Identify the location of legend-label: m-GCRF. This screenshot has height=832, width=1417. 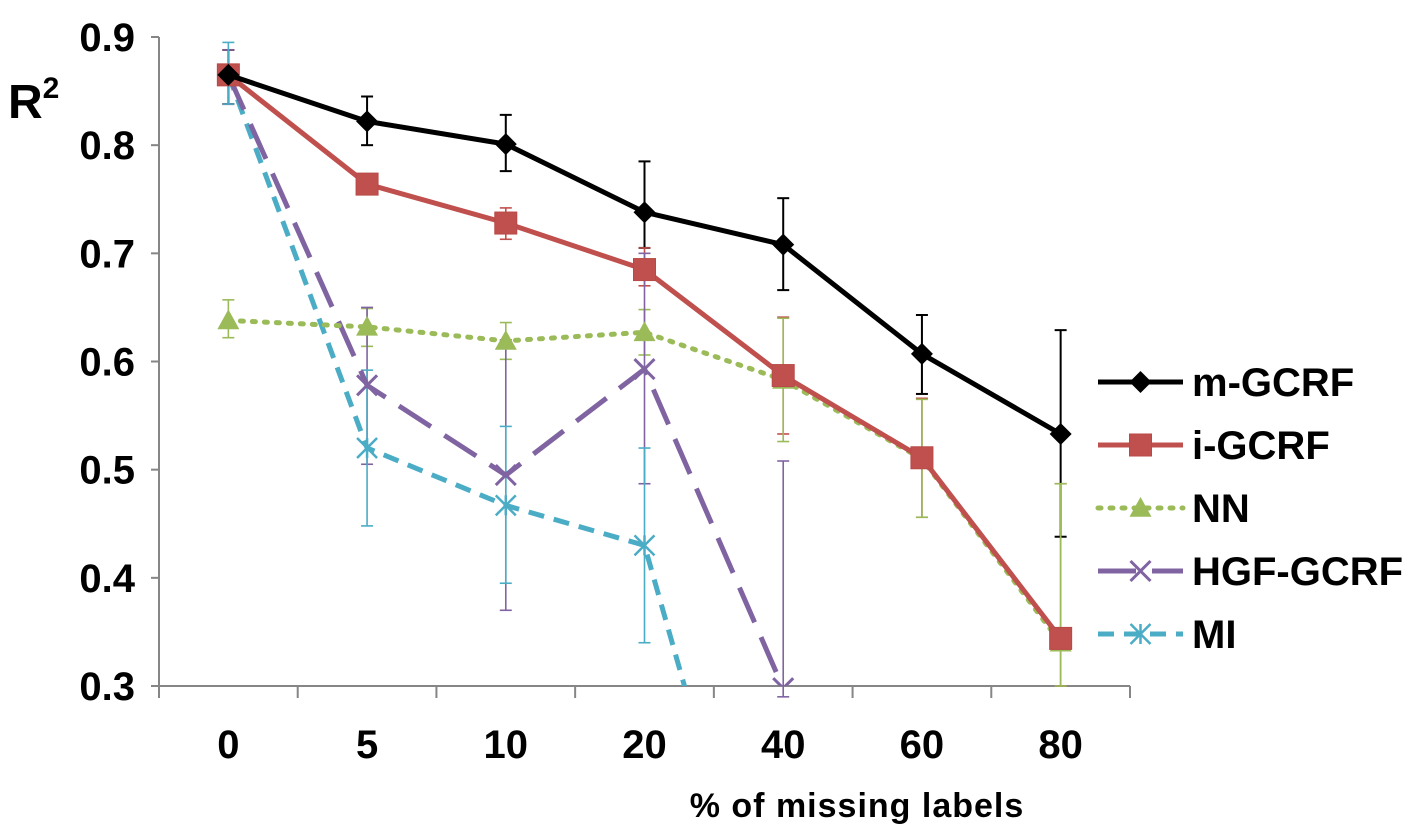
(1273, 383).